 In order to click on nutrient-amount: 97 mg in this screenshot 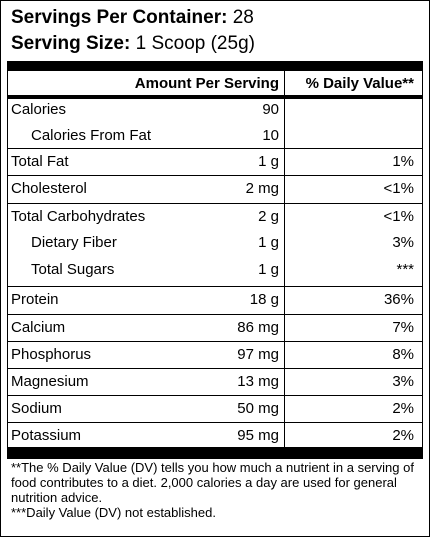, I will do `click(258, 354)`.